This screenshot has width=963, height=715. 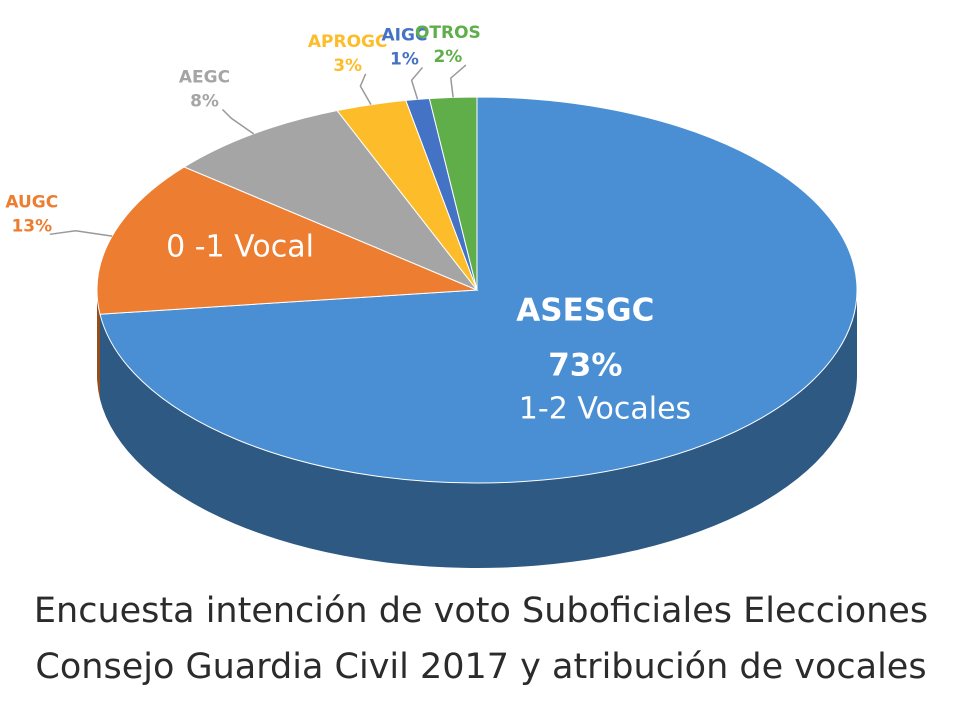 I want to click on value-label: 2%, so click(x=447, y=57).